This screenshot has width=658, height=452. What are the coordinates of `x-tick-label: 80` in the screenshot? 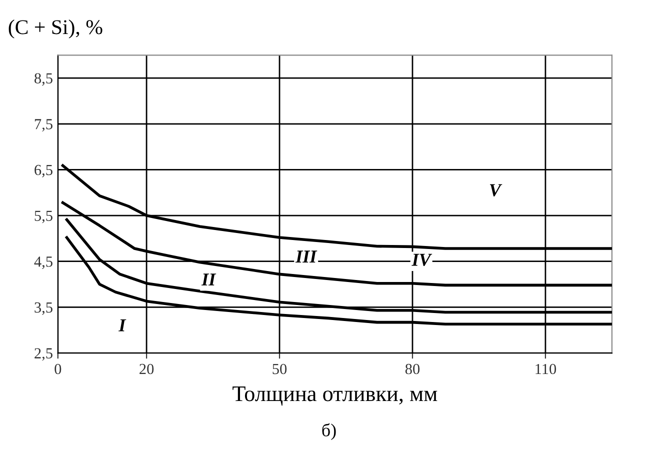 It's located at (412, 369).